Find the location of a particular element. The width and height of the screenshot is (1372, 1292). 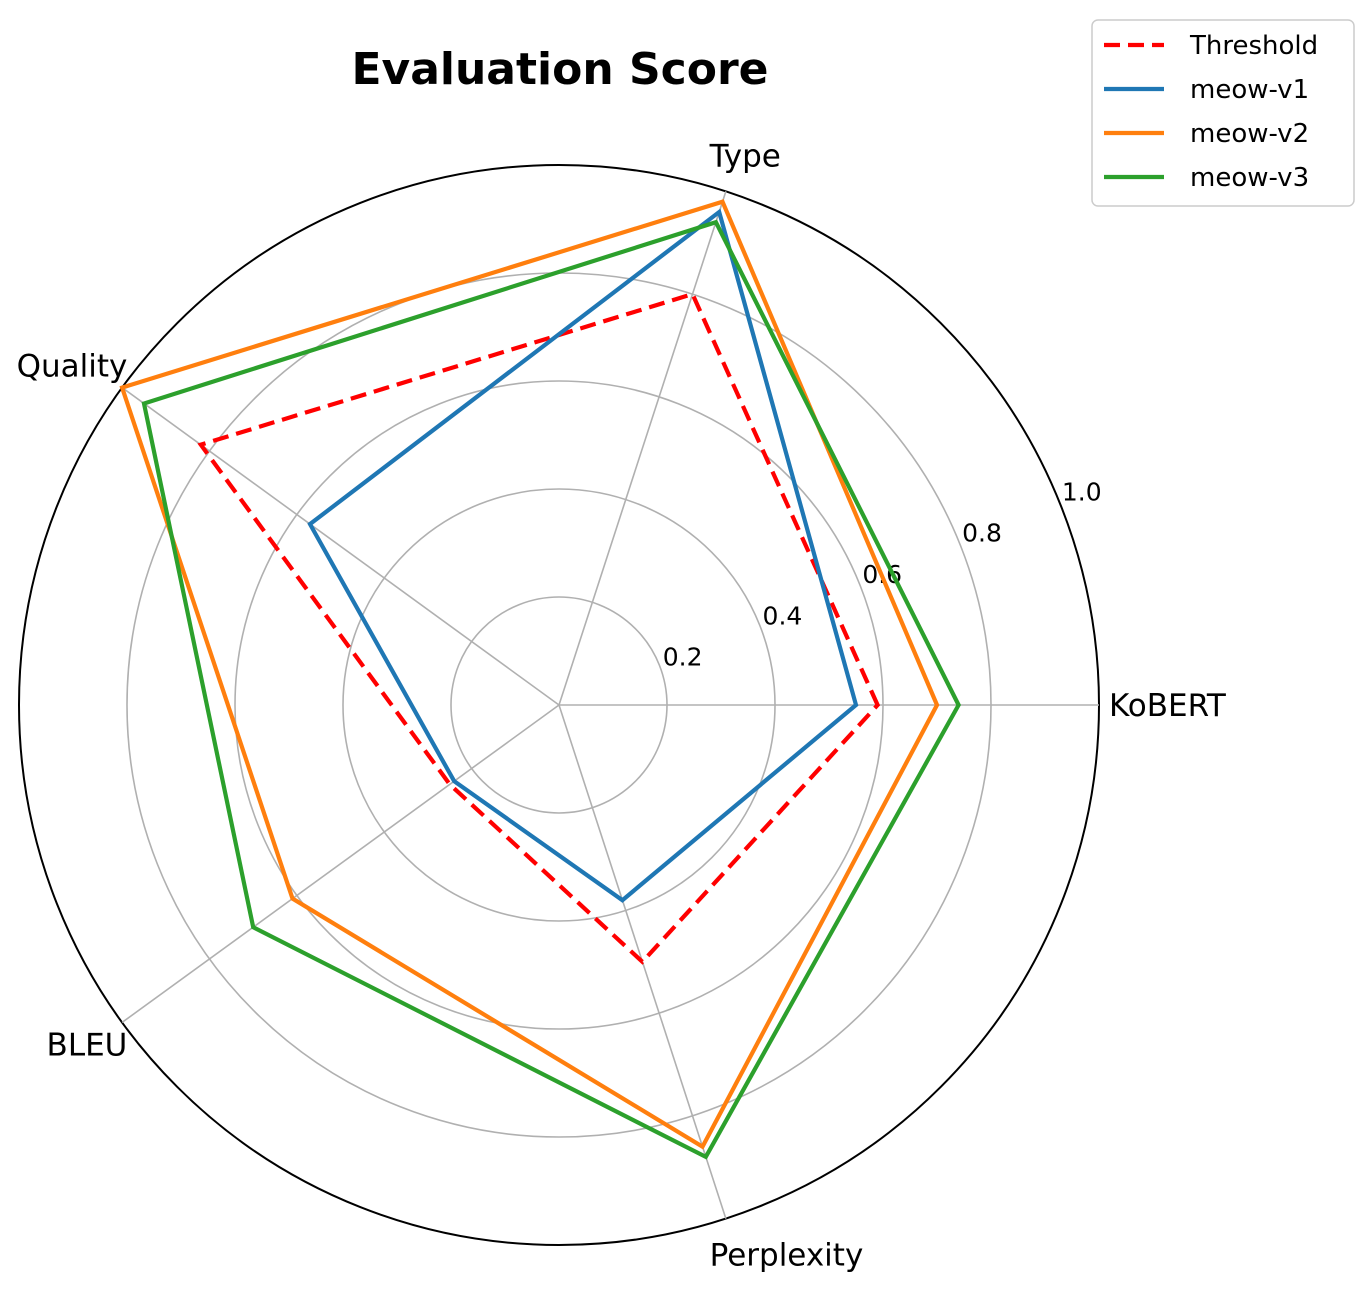

radial-tick-labels: 0.20.40.60.81.0 is located at coordinates (882, 574).